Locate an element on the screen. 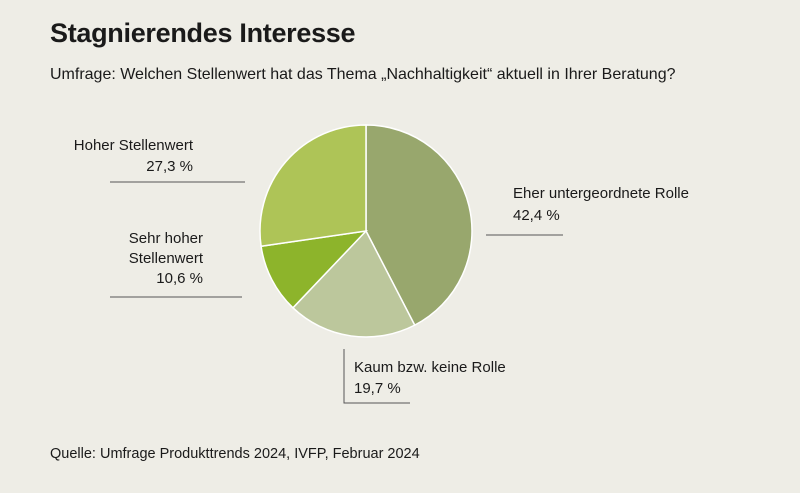 The image size is (800, 493). pie-slices is located at coordinates (366, 231).